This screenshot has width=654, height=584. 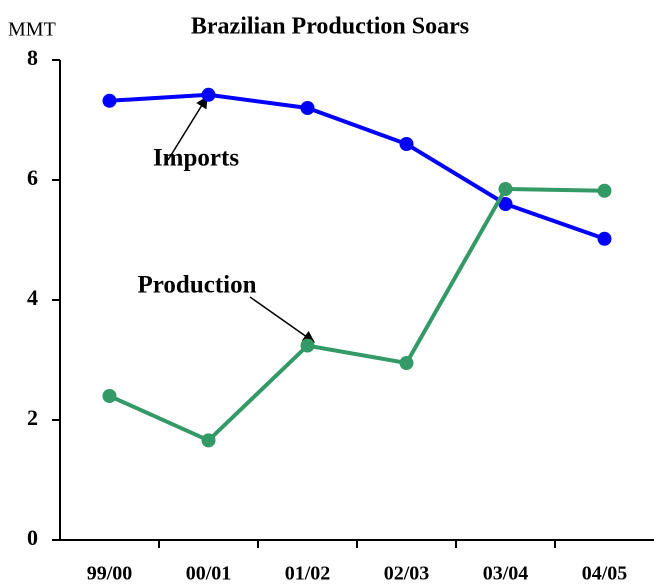 I want to click on x-tick-label: 03/04, so click(x=506, y=573).